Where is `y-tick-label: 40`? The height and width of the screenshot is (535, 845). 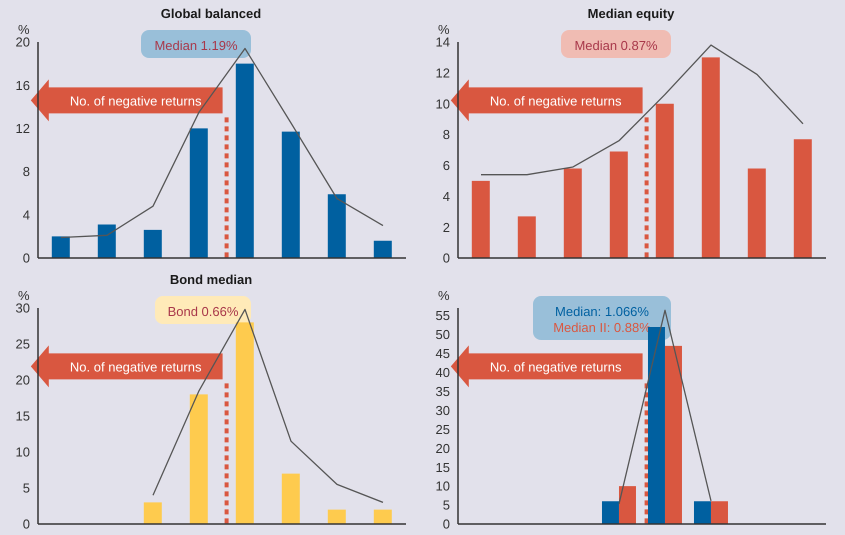 y-tick-label: 40 is located at coordinates (443, 372).